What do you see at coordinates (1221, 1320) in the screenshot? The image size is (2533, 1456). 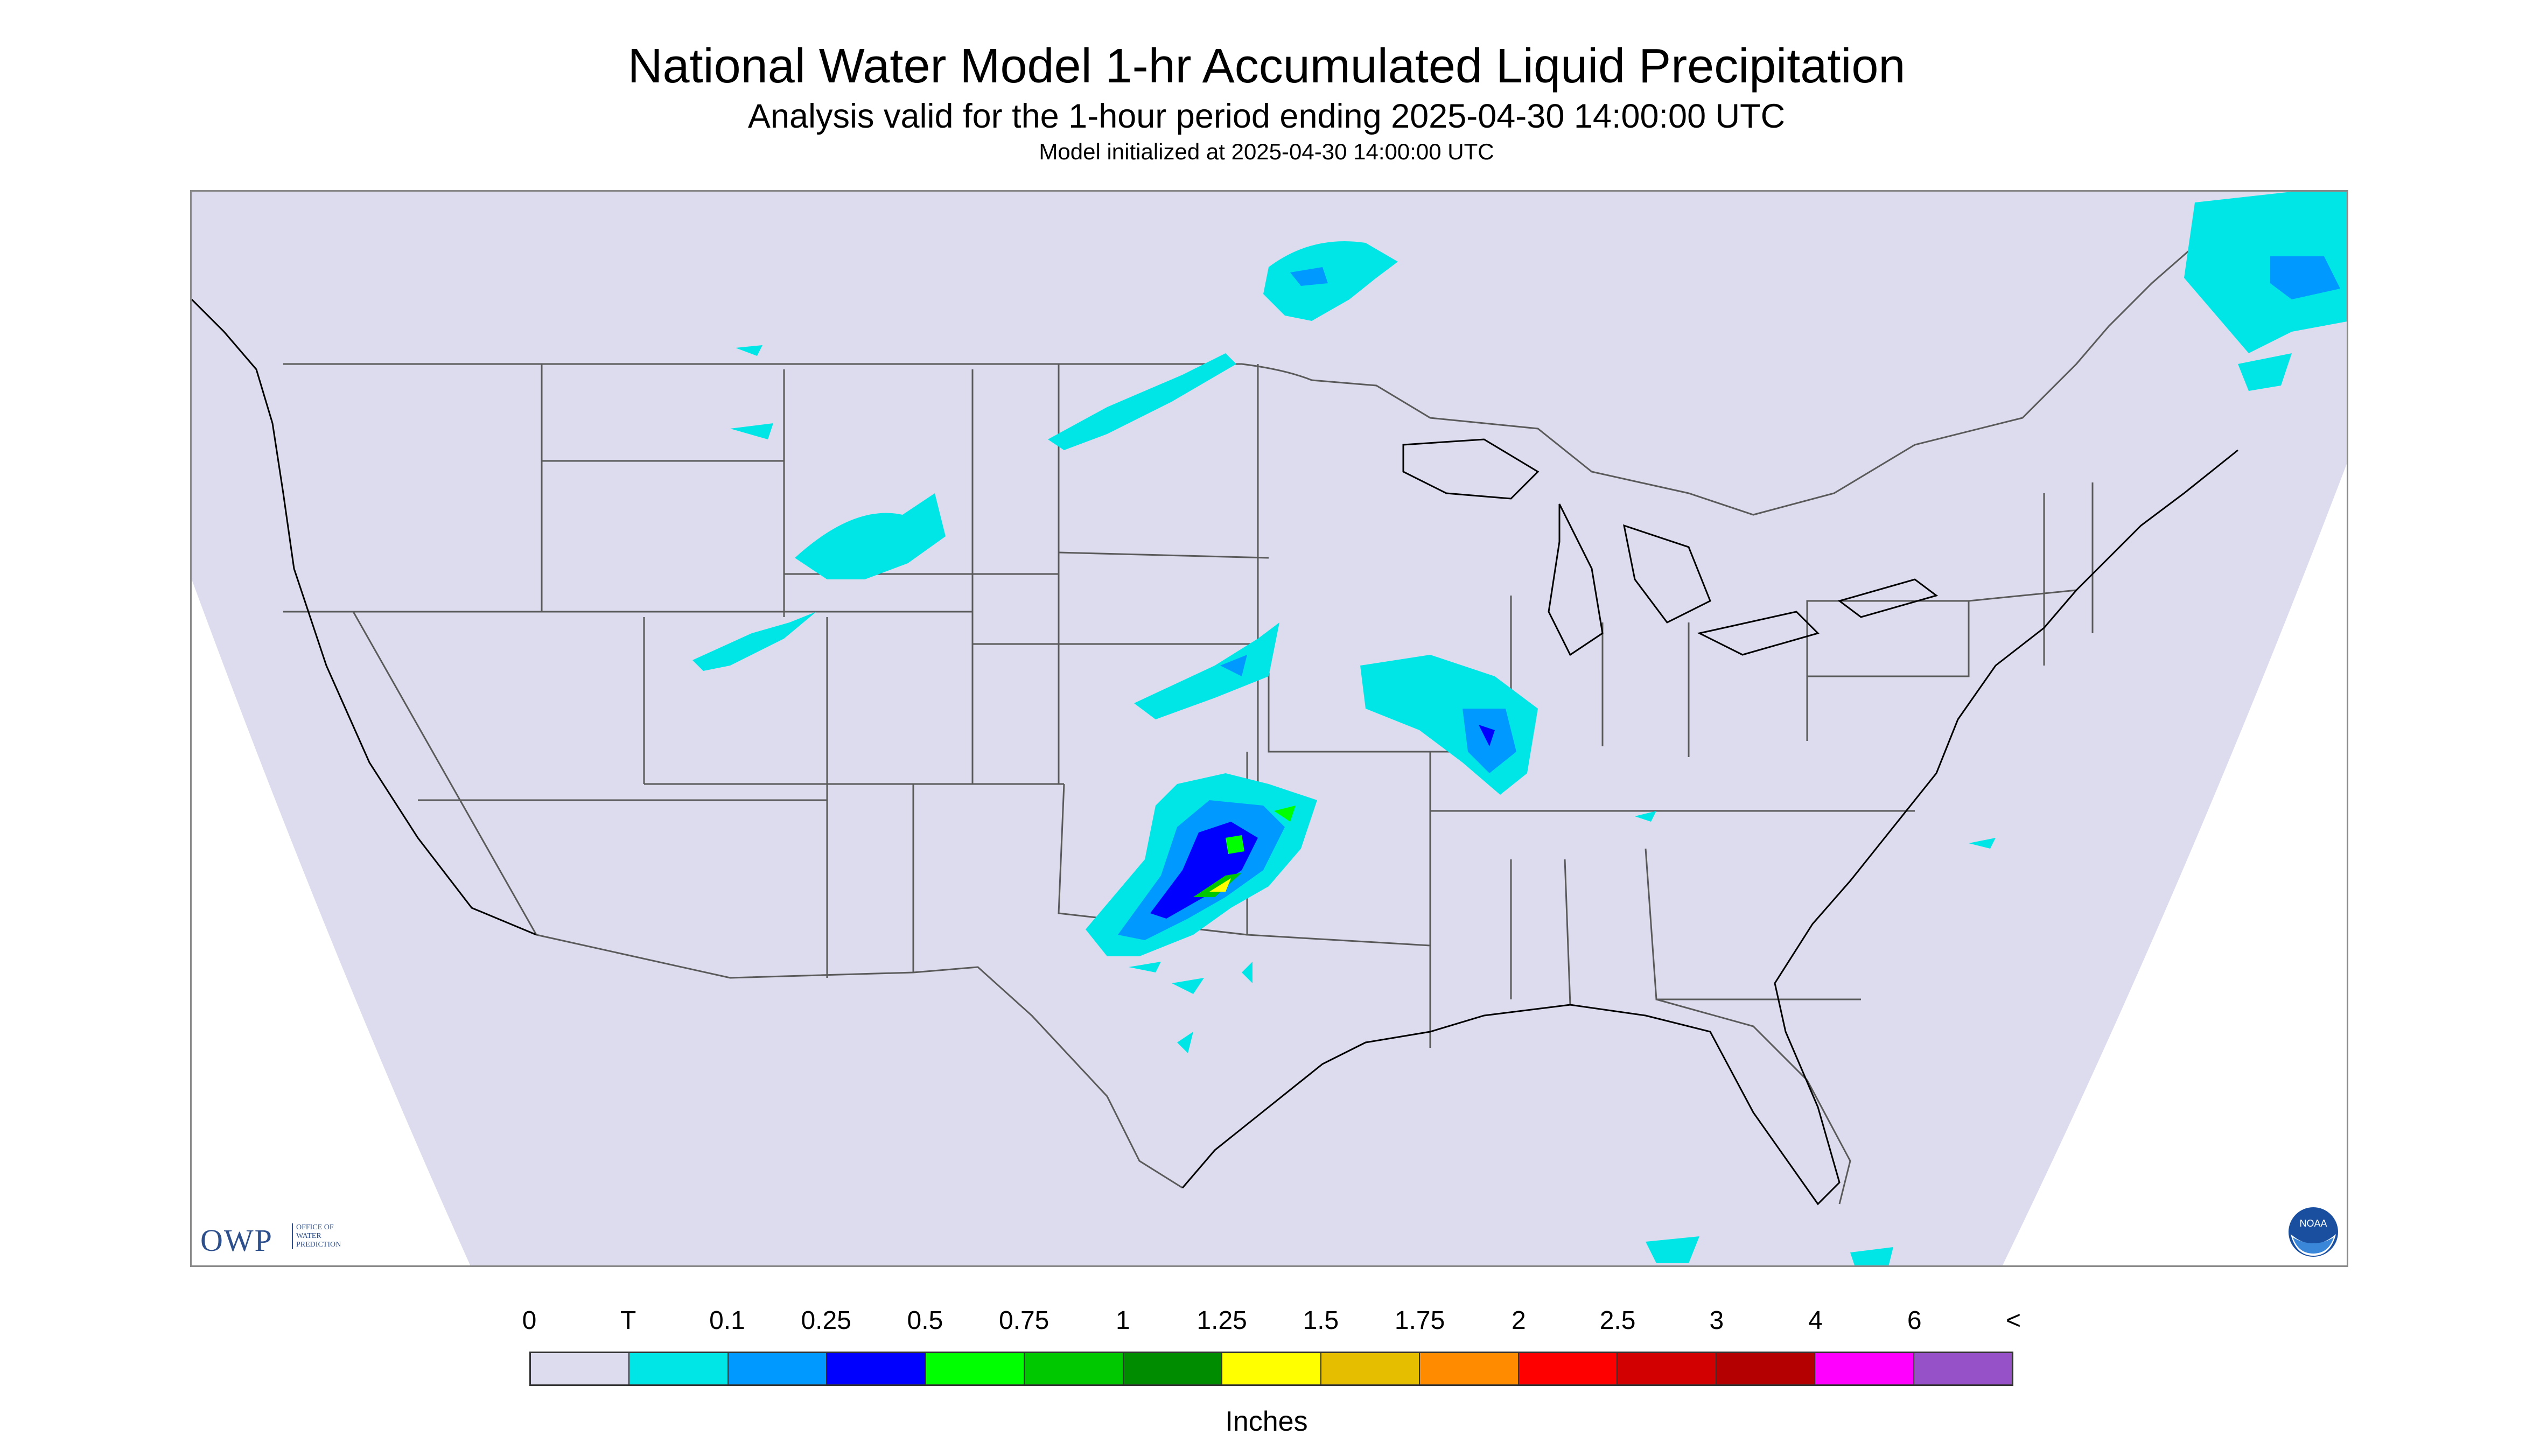 I see `legend-tick-label: 1.25` at bounding box center [1221, 1320].